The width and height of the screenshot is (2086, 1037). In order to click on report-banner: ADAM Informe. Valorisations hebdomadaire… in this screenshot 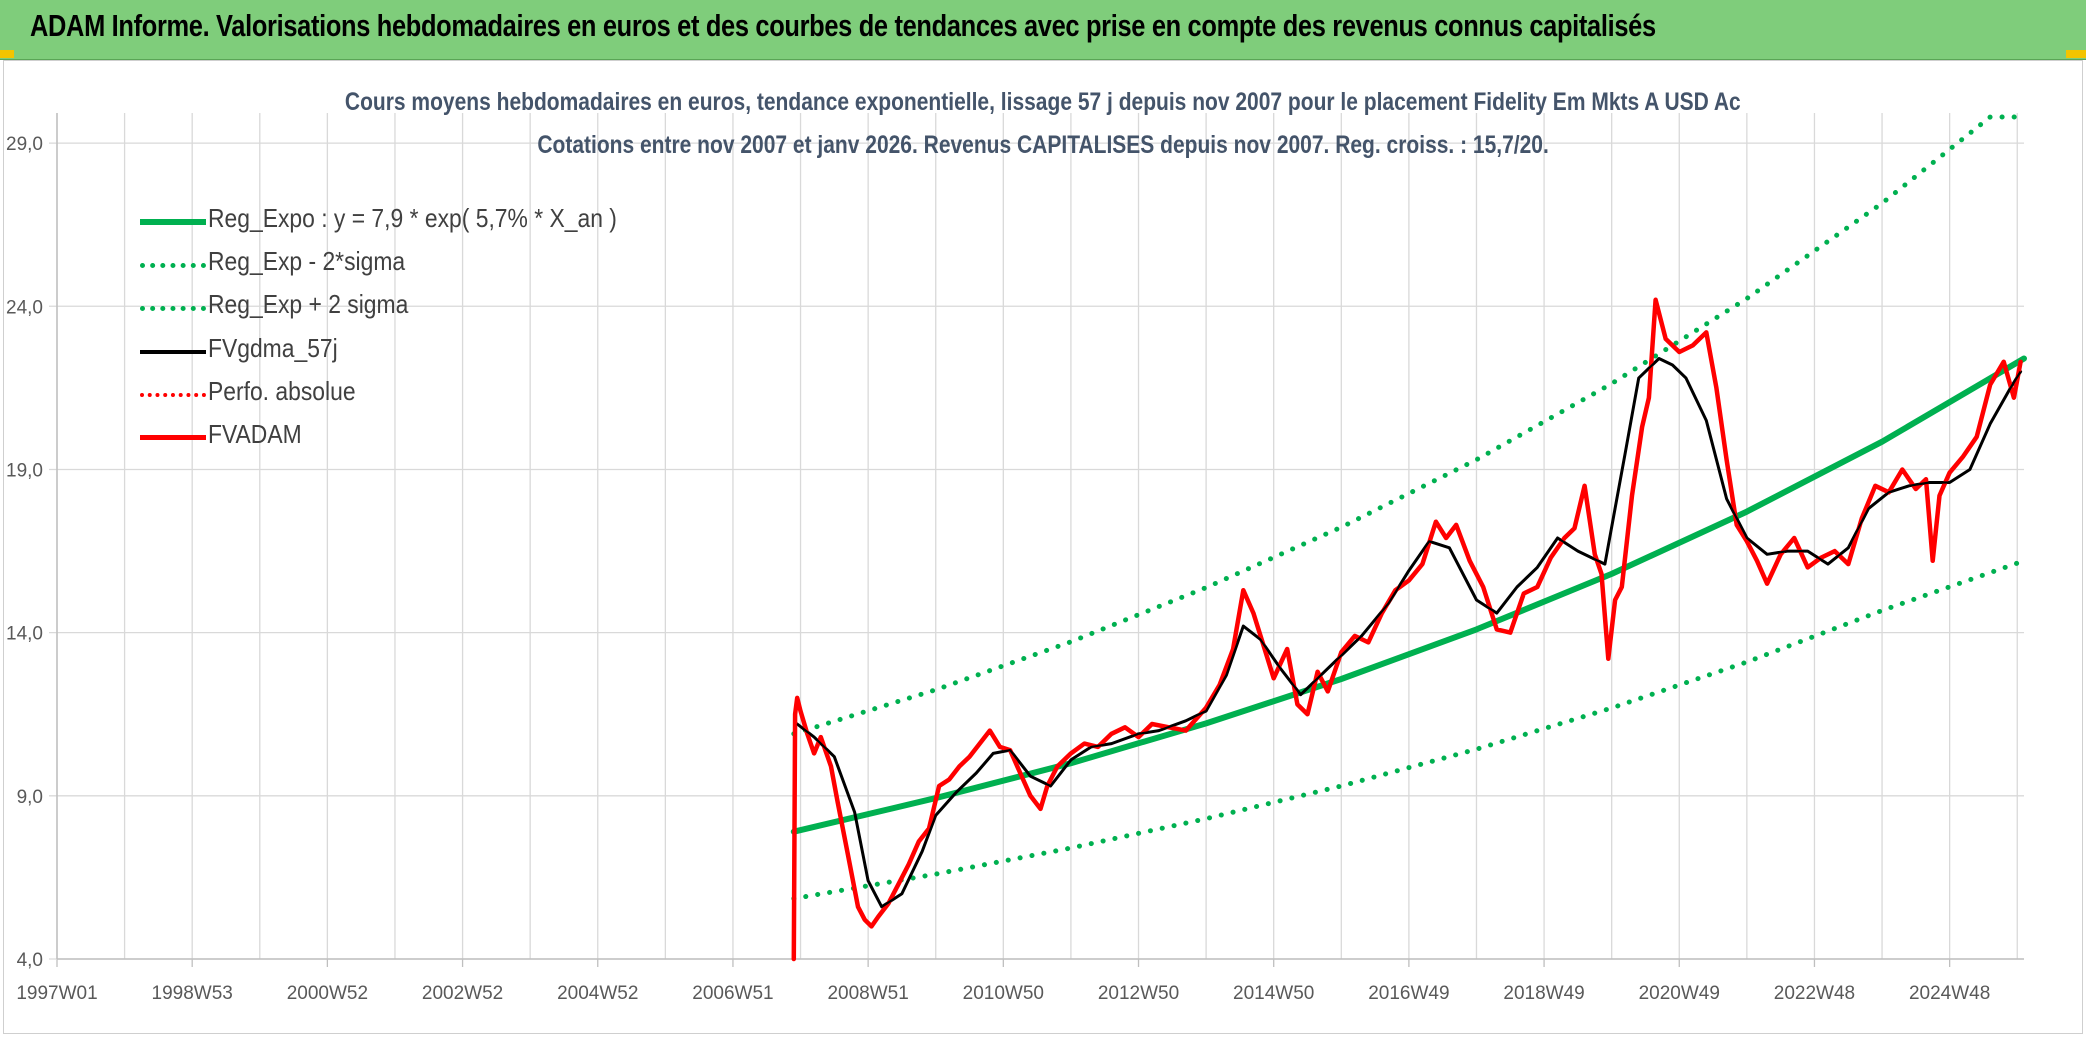, I will do `click(1043, 30)`.